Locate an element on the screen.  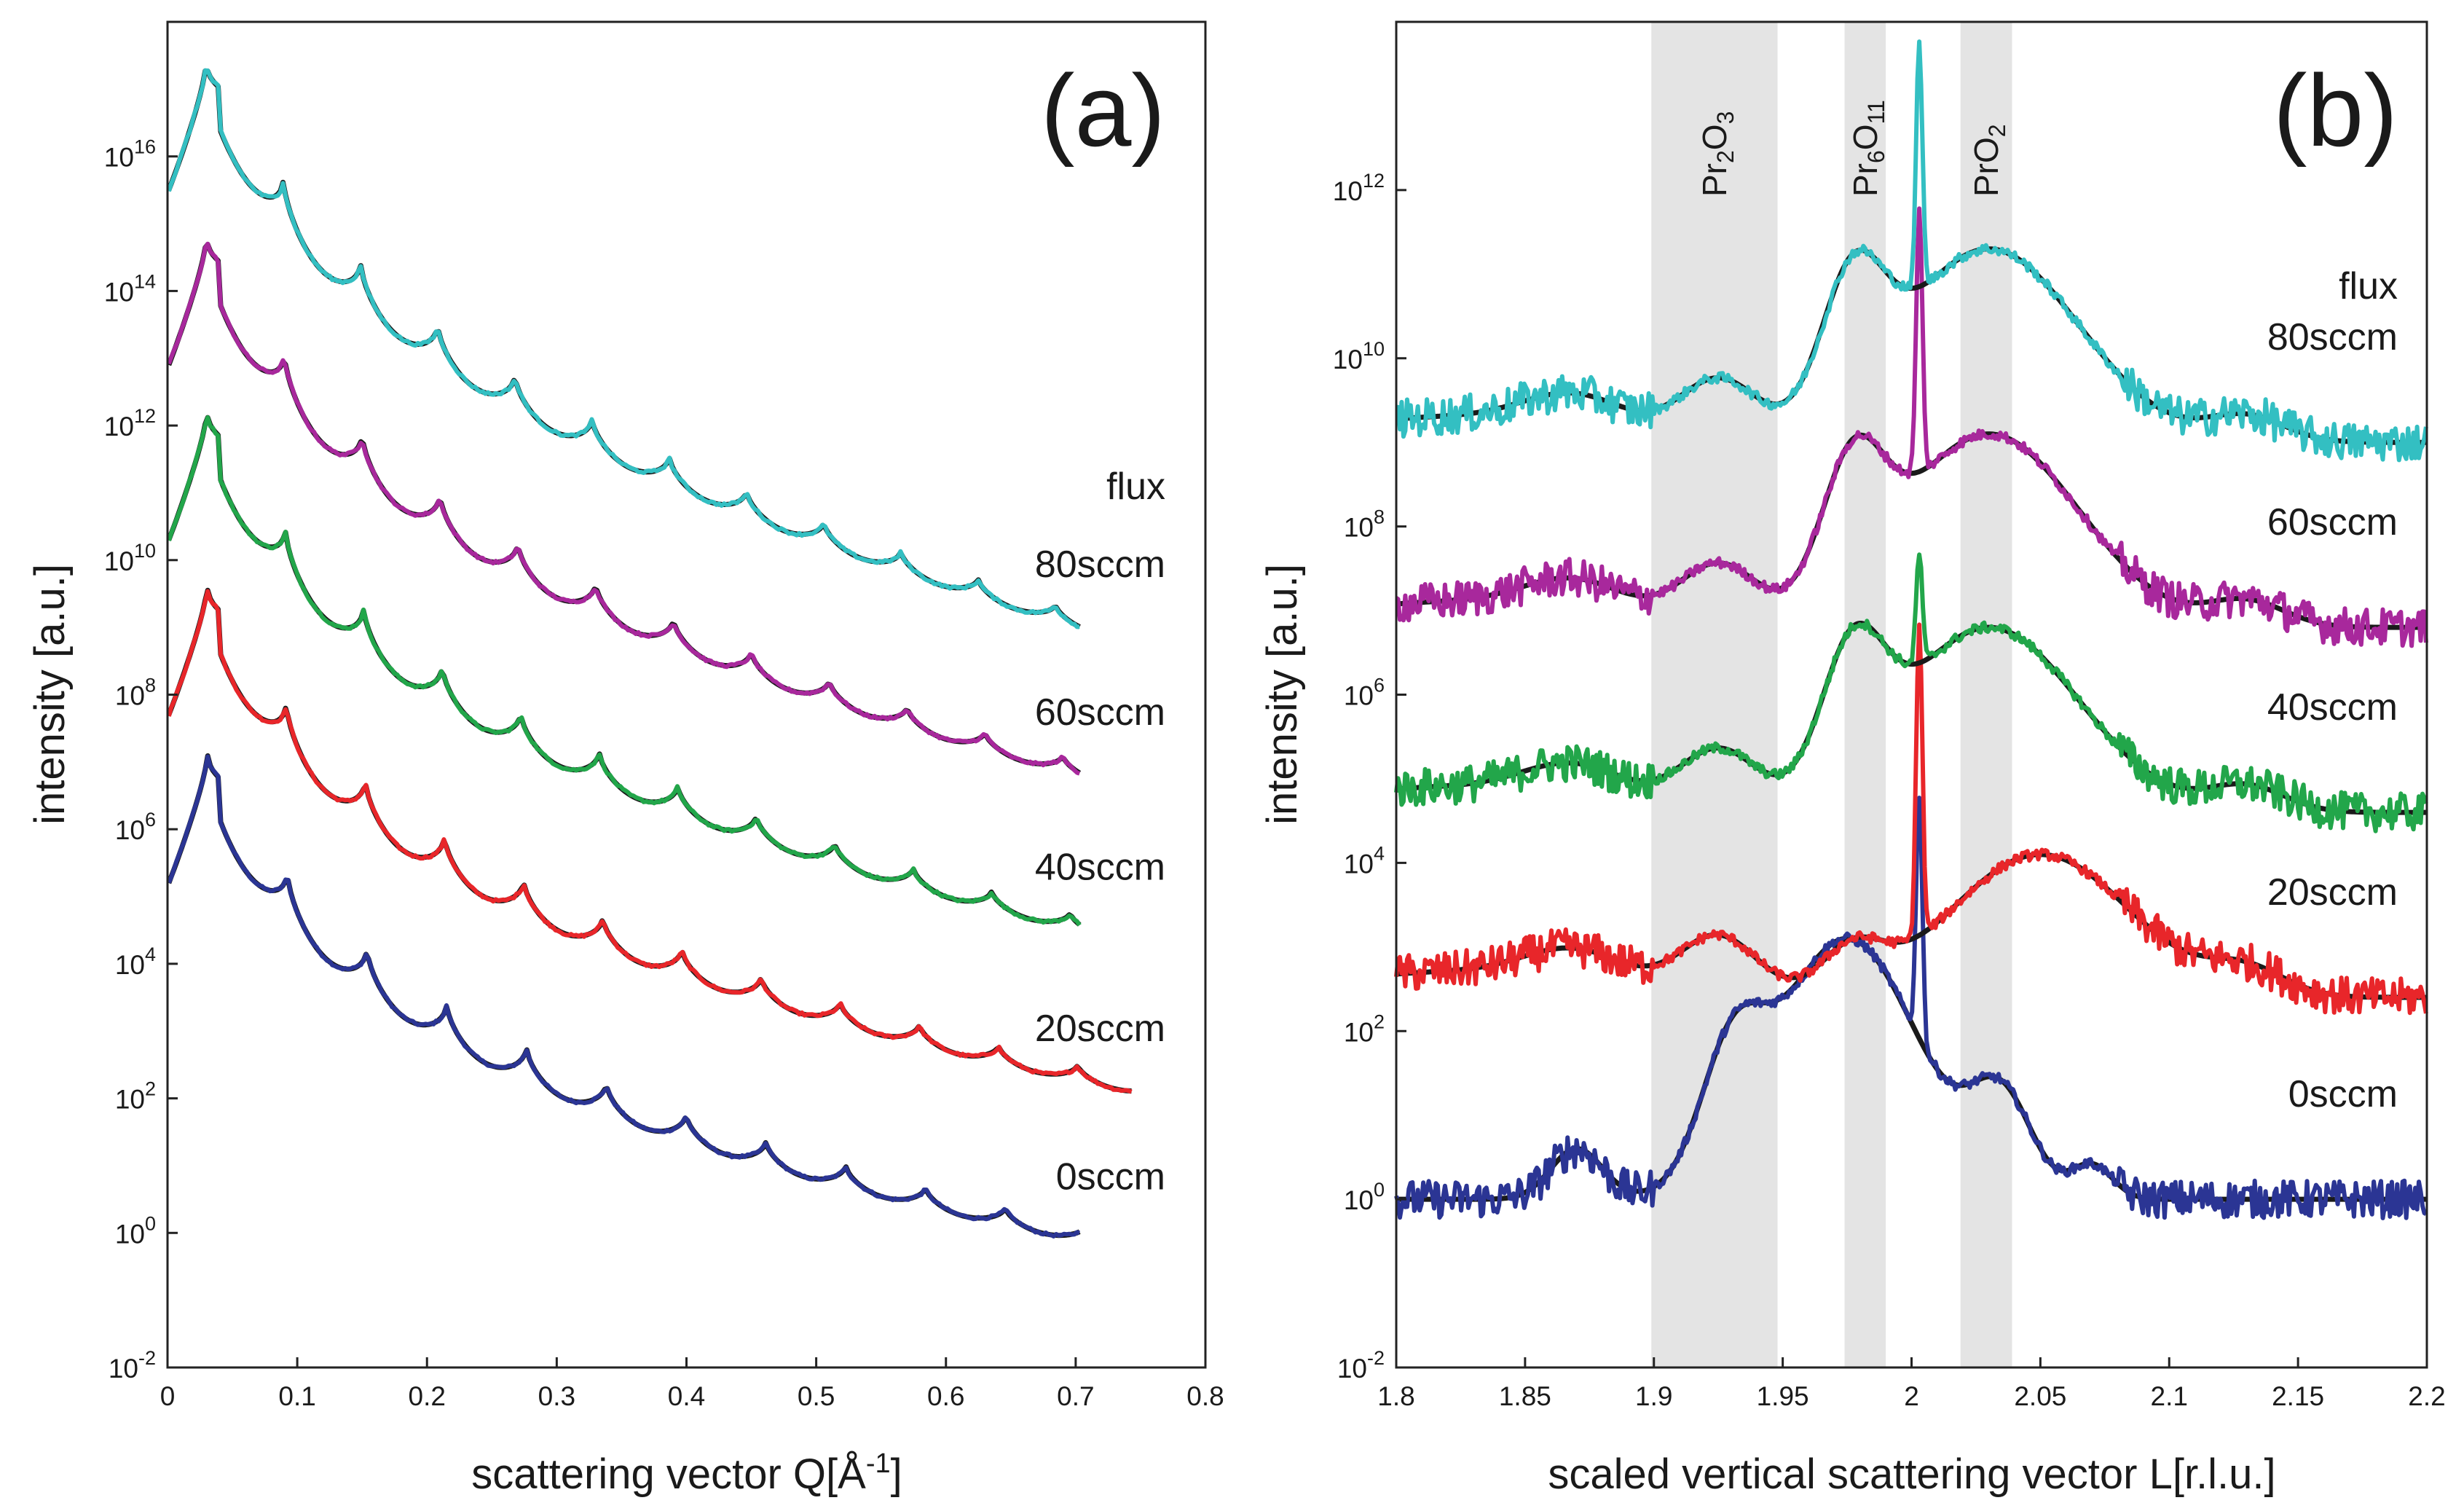
panel-a-xtick-label: 0.6 is located at coordinates (945, 1396).